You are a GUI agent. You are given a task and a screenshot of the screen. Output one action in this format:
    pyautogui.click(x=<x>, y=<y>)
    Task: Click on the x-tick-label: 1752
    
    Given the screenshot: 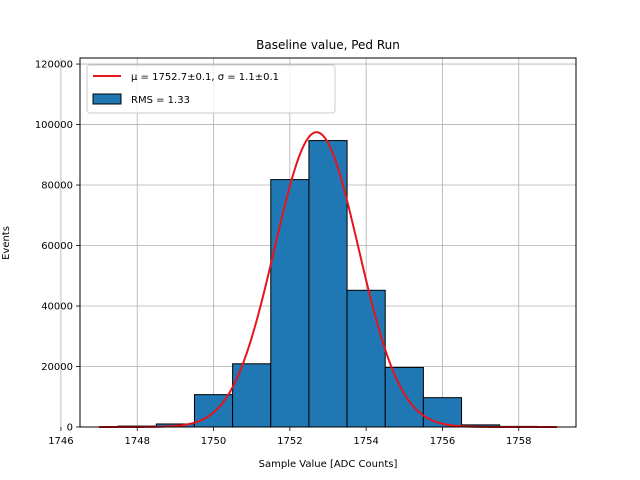 What is the action you would take?
    pyautogui.click(x=289, y=441)
    